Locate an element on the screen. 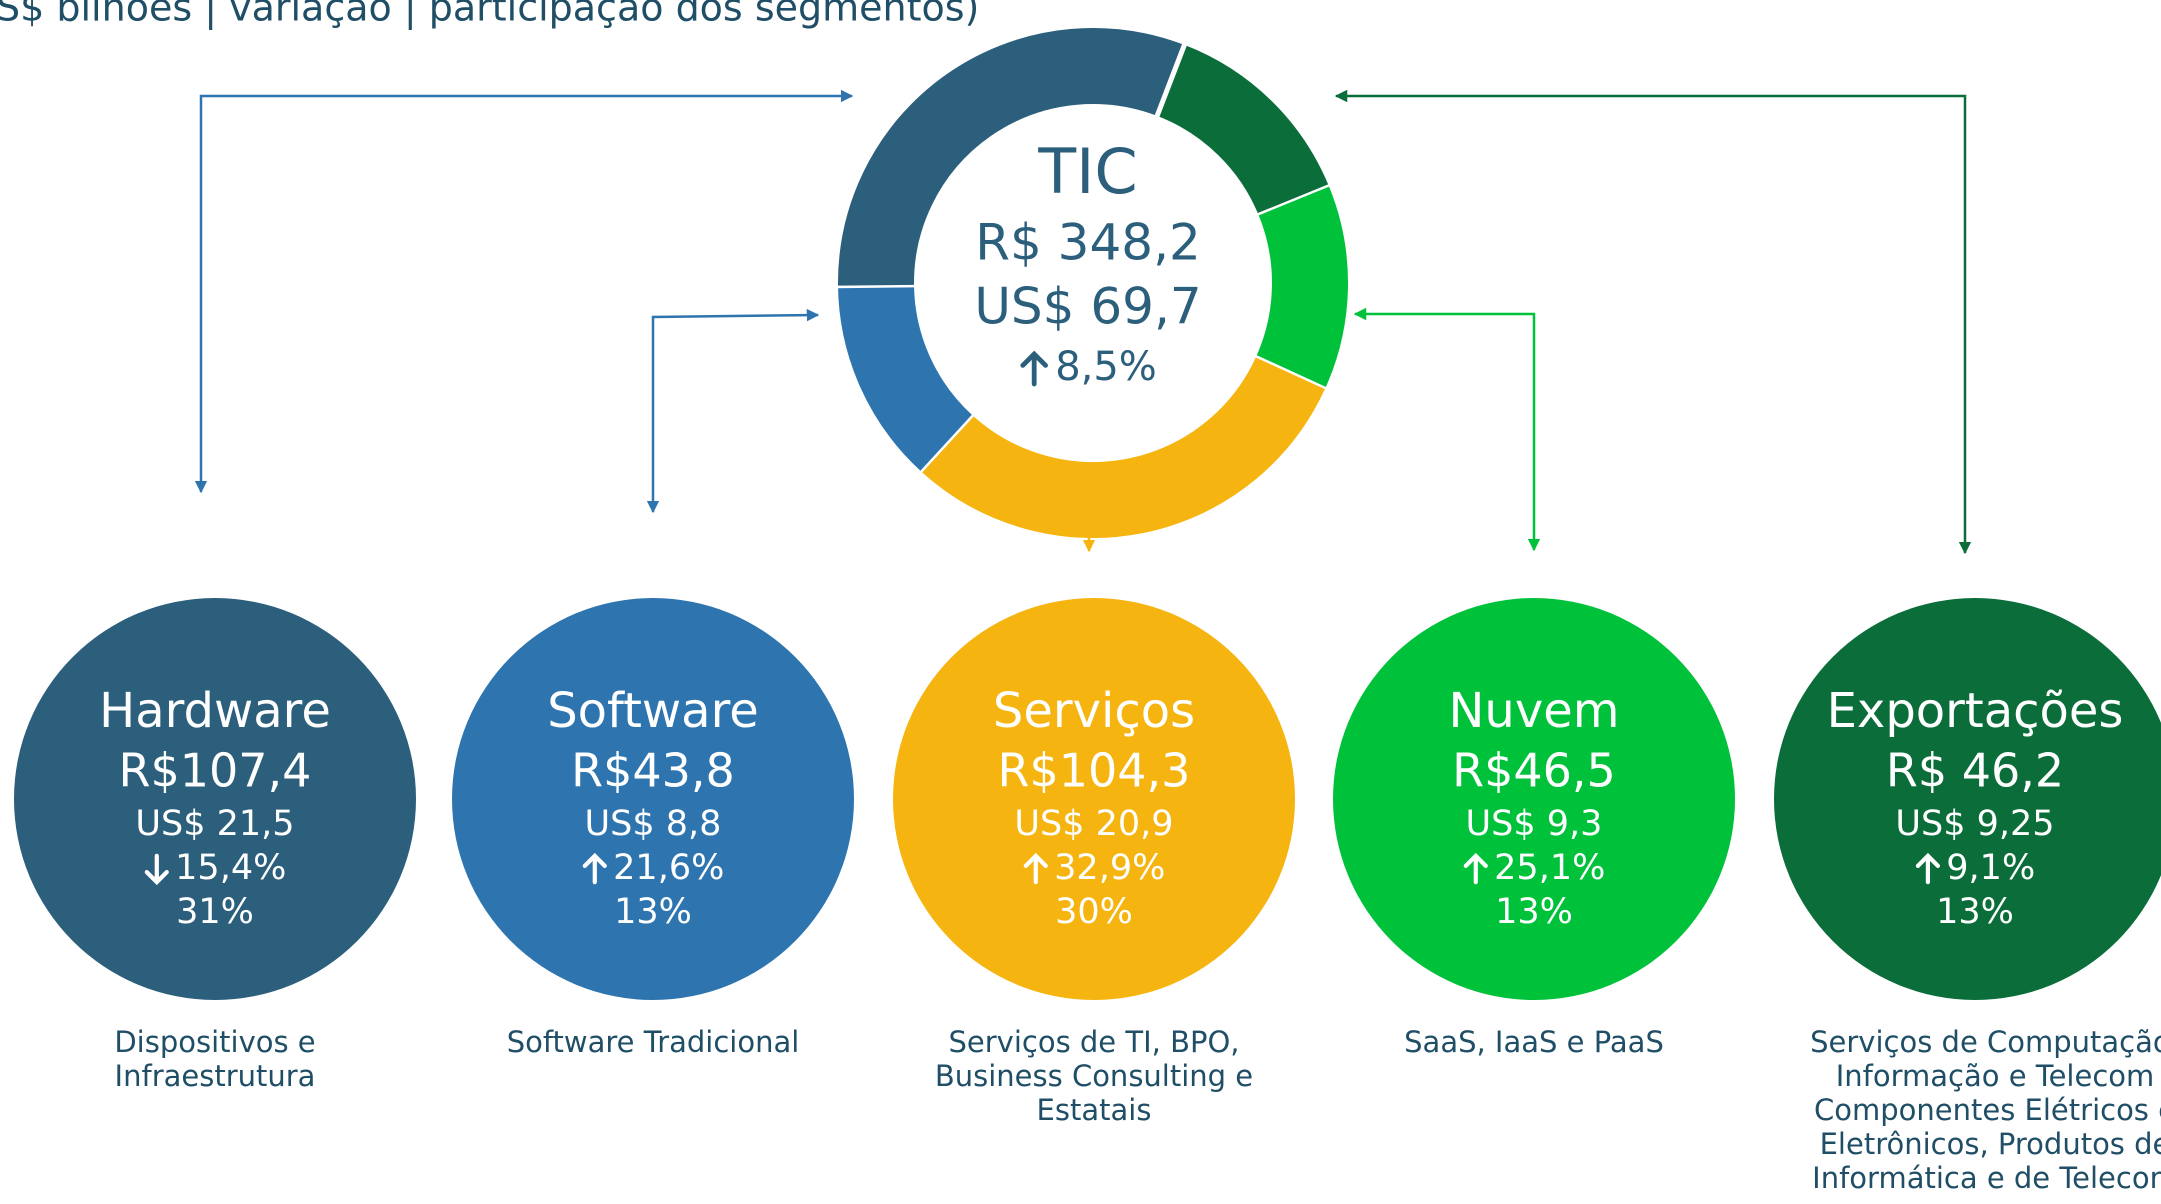  change: 21,6% is located at coordinates (668, 868).